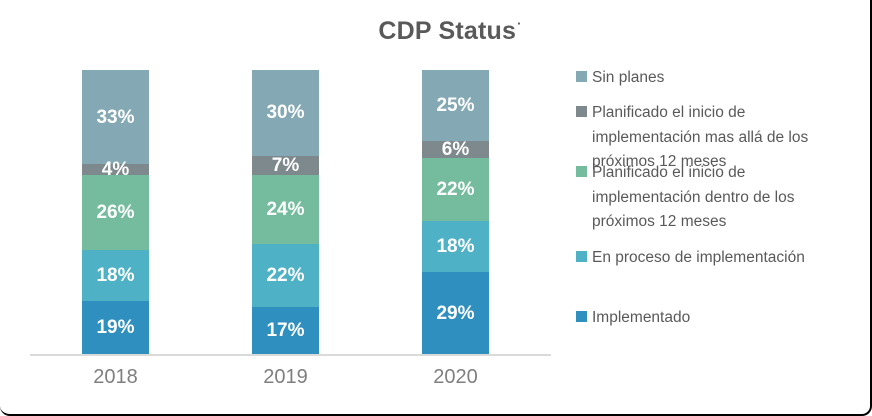 This screenshot has width=872, height=416. I want to click on stacked-bar-2020: 25% 6% 22% 18% 29%, so click(455, 212).